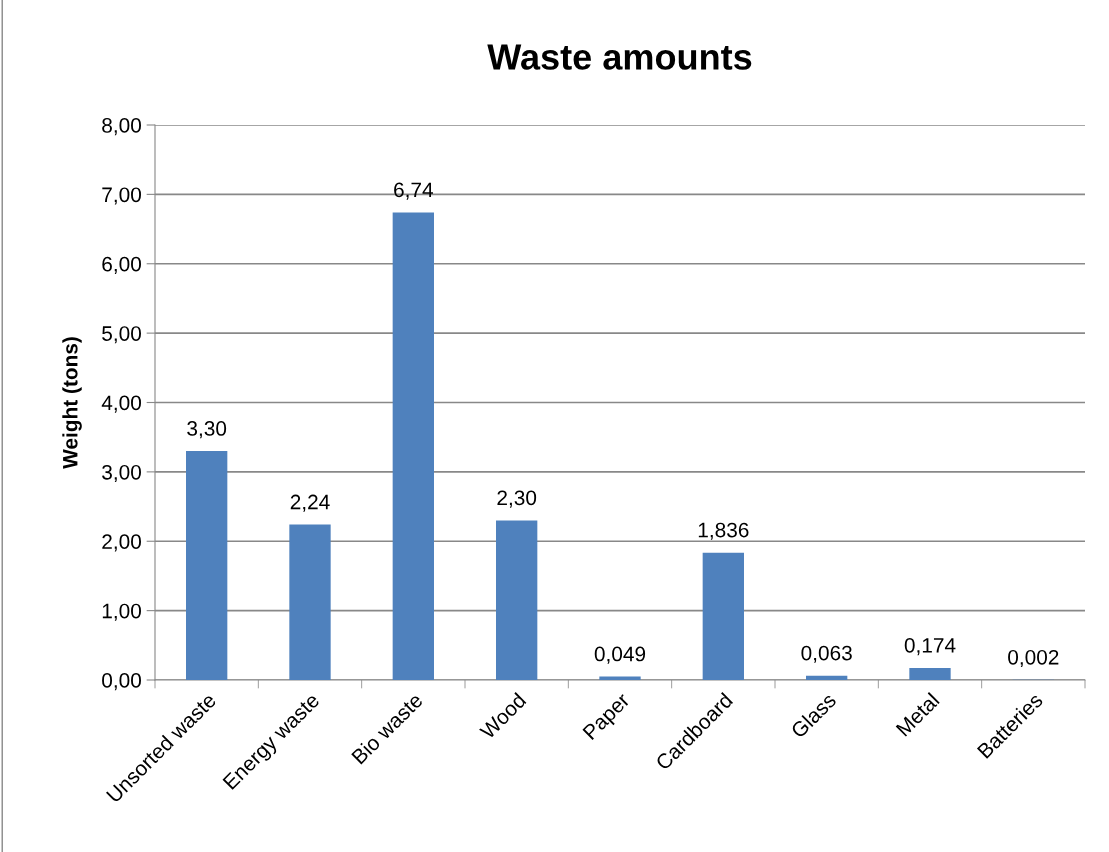 Image resolution: width=1109 pixels, height=852 pixels. Describe the element at coordinates (72, 403) in the screenshot. I see `y-axis-title: Weight (tons)` at that location.